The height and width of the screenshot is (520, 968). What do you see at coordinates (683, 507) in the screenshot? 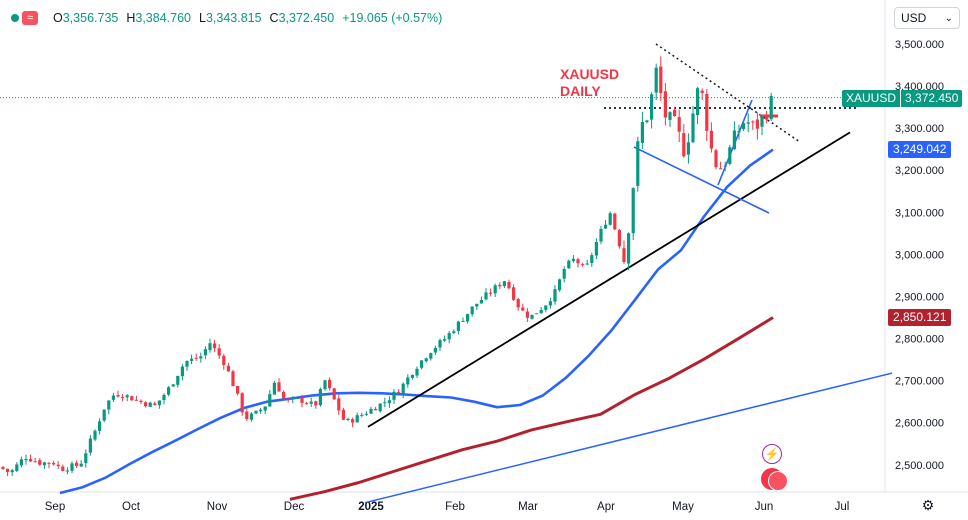
I see `x-tick-label: May` at bounding box center [683, 507].